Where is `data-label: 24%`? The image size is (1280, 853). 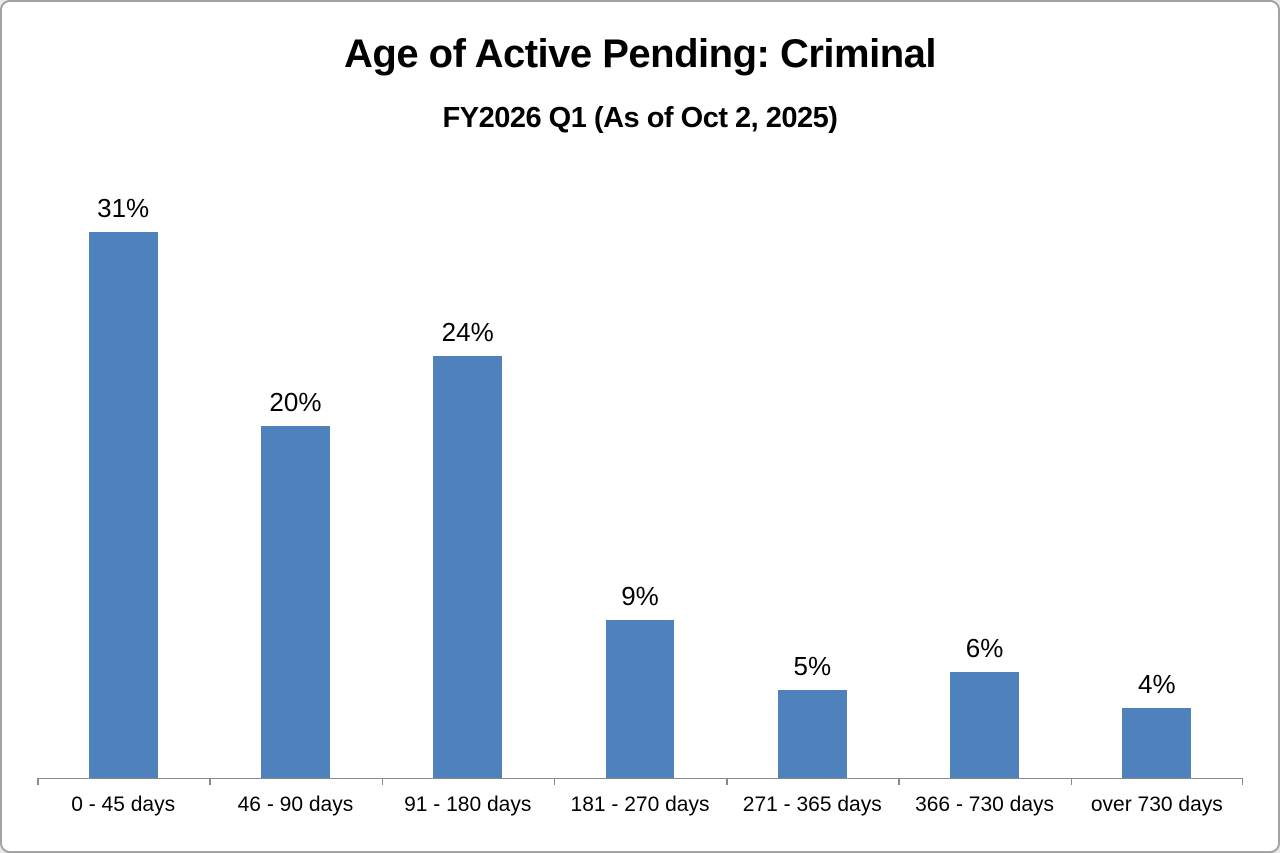 data-label: 24% is located at coordinates (467, 332).